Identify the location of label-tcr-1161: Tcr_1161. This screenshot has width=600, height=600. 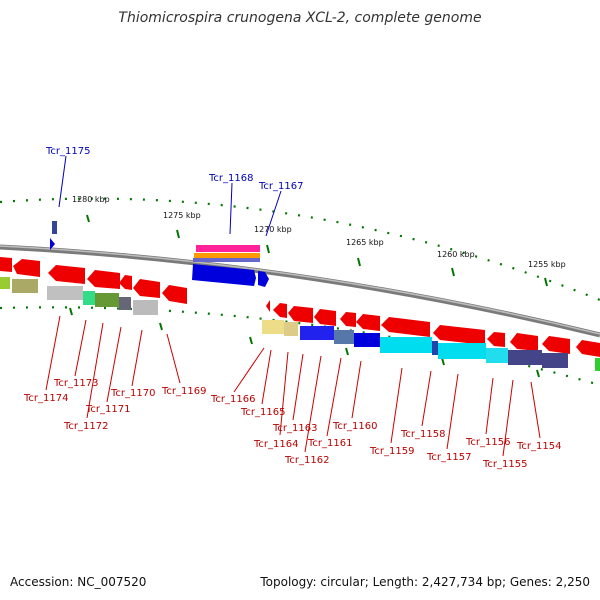
(329, 443).